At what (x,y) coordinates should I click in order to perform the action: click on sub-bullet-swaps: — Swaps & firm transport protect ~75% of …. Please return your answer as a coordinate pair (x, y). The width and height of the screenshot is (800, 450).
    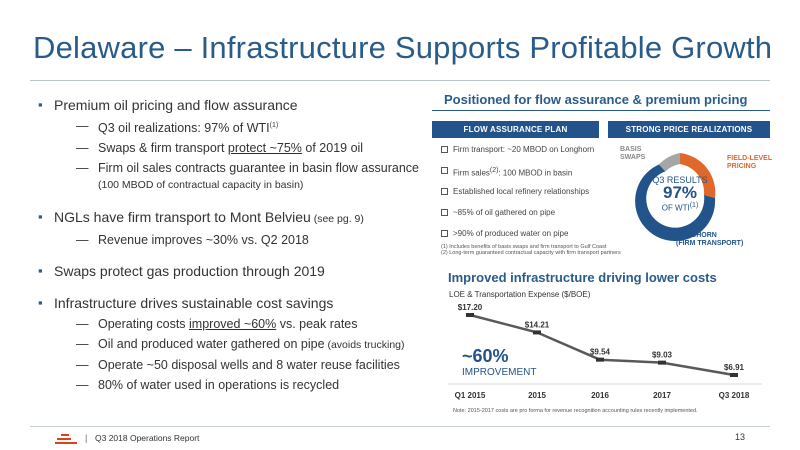
    Looking at the image, I should click on (234, 148).